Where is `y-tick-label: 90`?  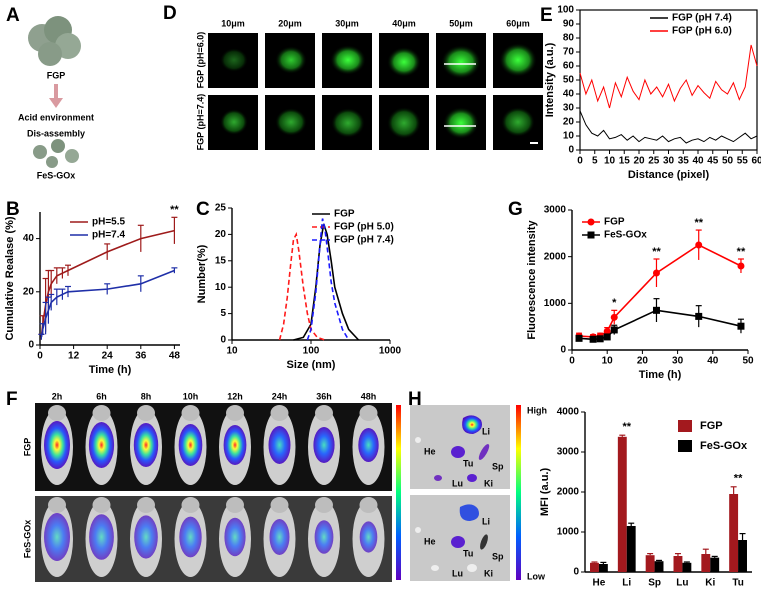 y-tick-label: 90 is located at coordinates (569, 24).